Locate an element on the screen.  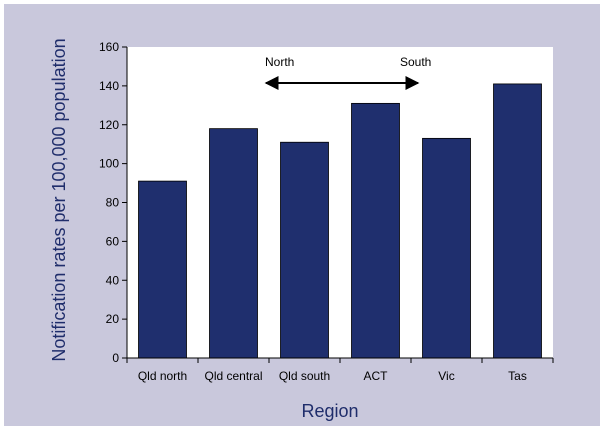
y-tick-label: 160 is located at coordinates (109, 47).